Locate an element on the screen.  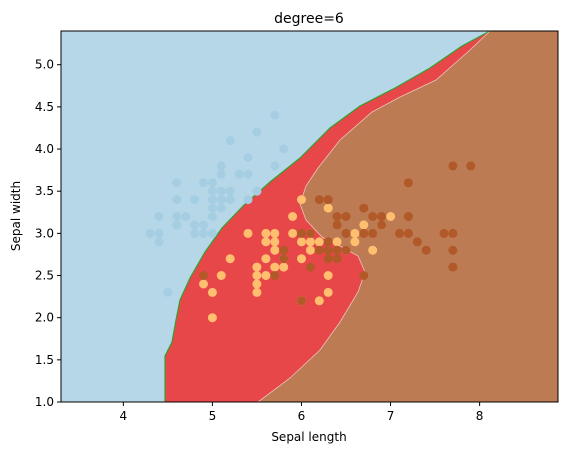
x-tick-label: 4 is located at coordinates (124, 416).